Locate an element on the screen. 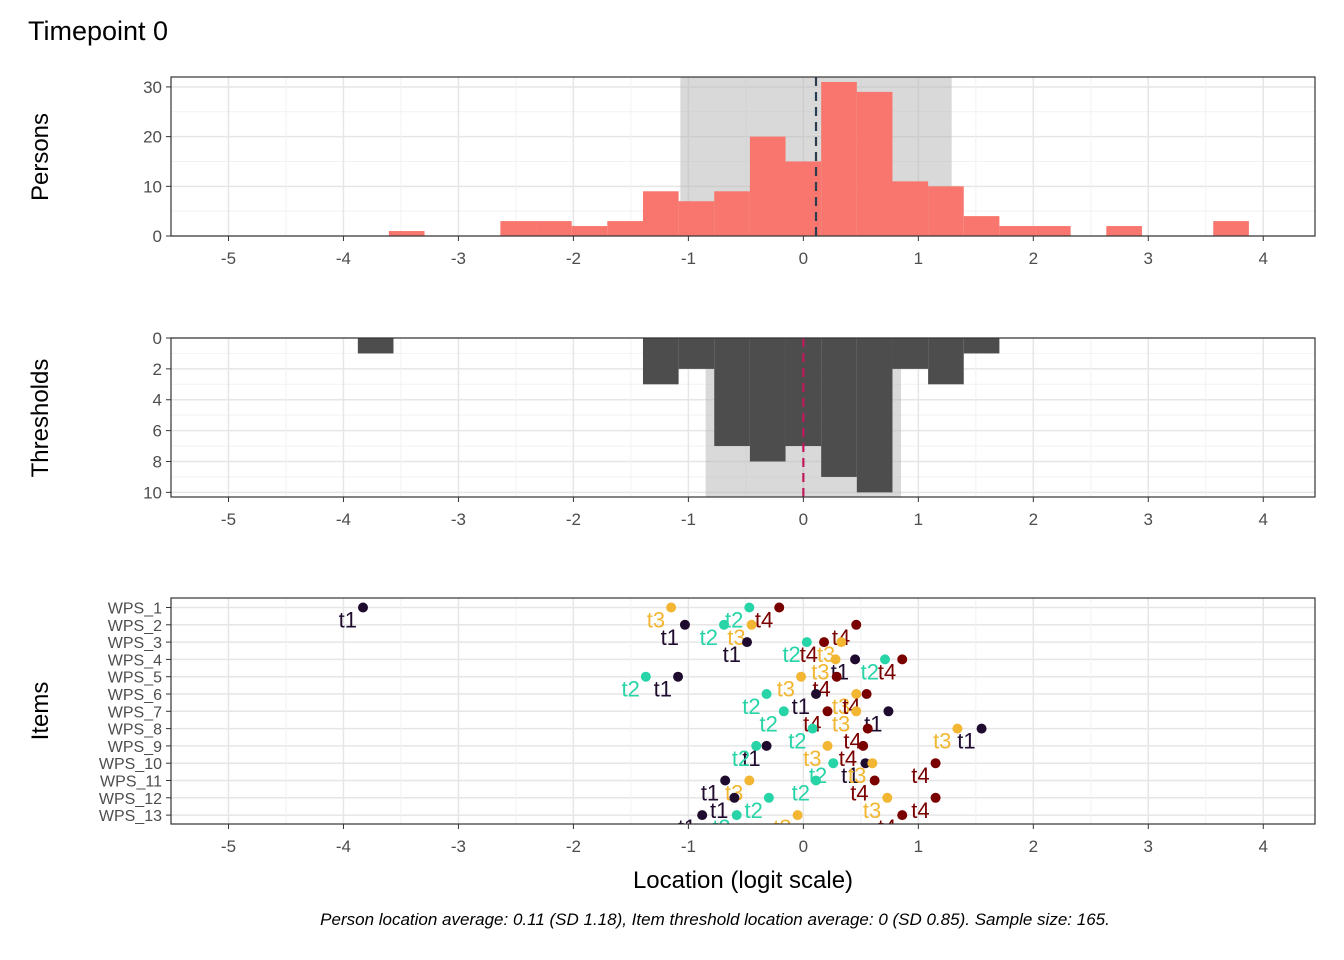  persons-panel-border is located at coordinates (743, 156).